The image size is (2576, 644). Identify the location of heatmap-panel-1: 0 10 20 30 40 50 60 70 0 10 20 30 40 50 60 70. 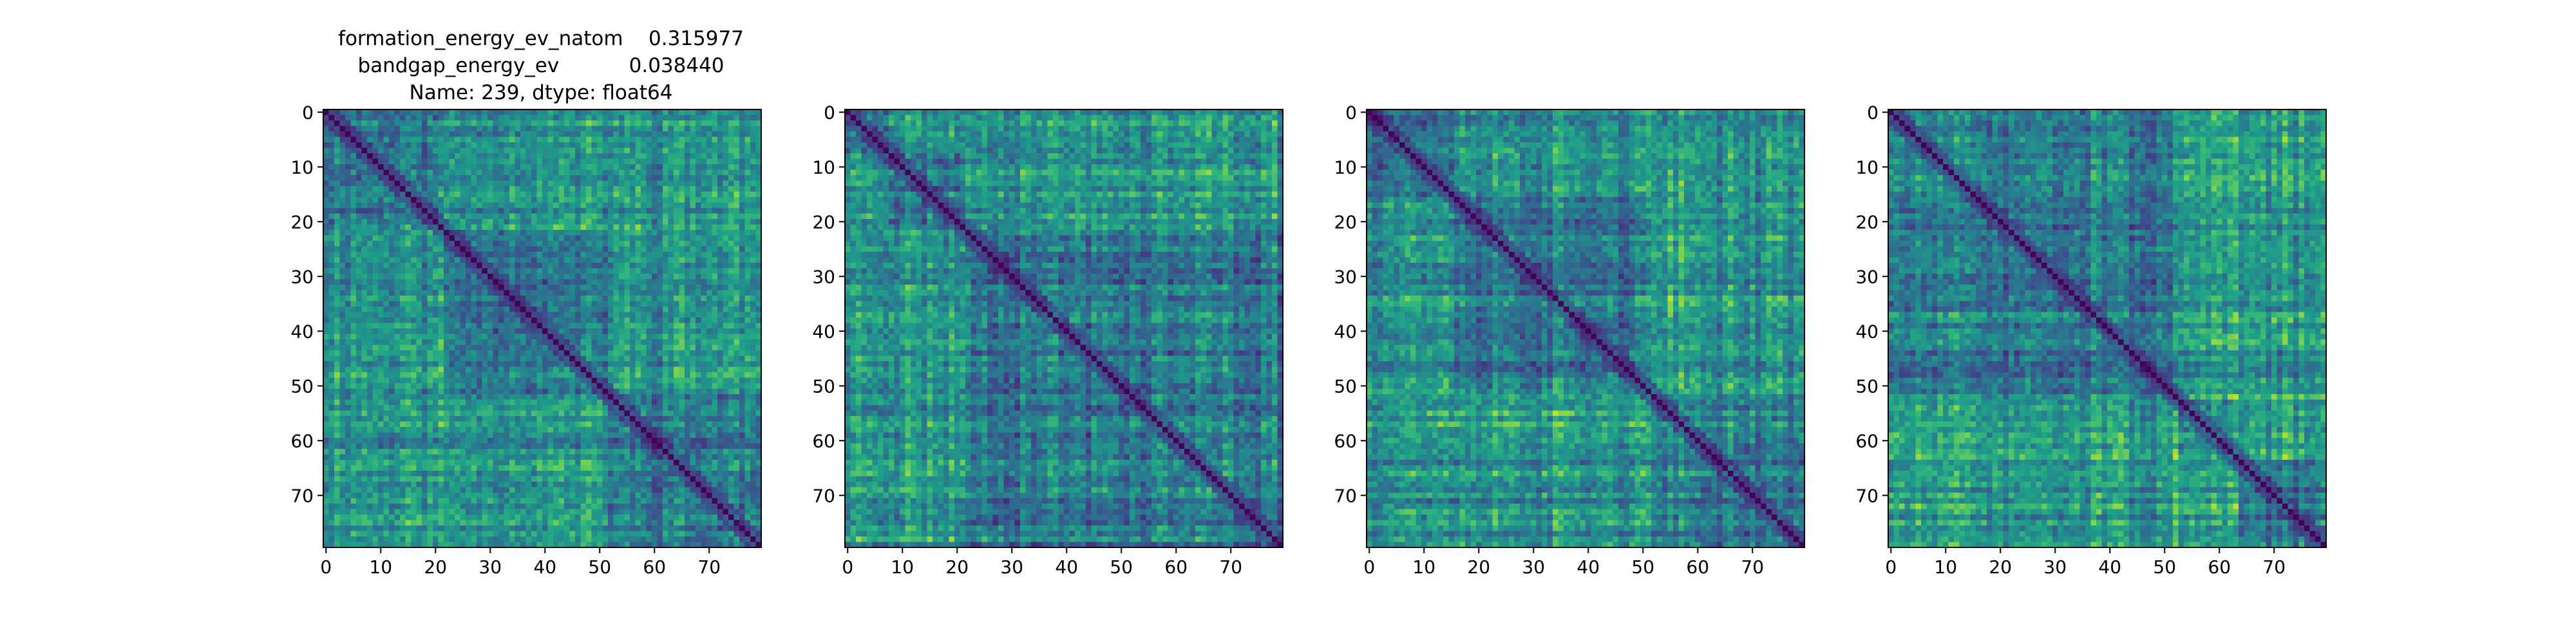
(525, 340).